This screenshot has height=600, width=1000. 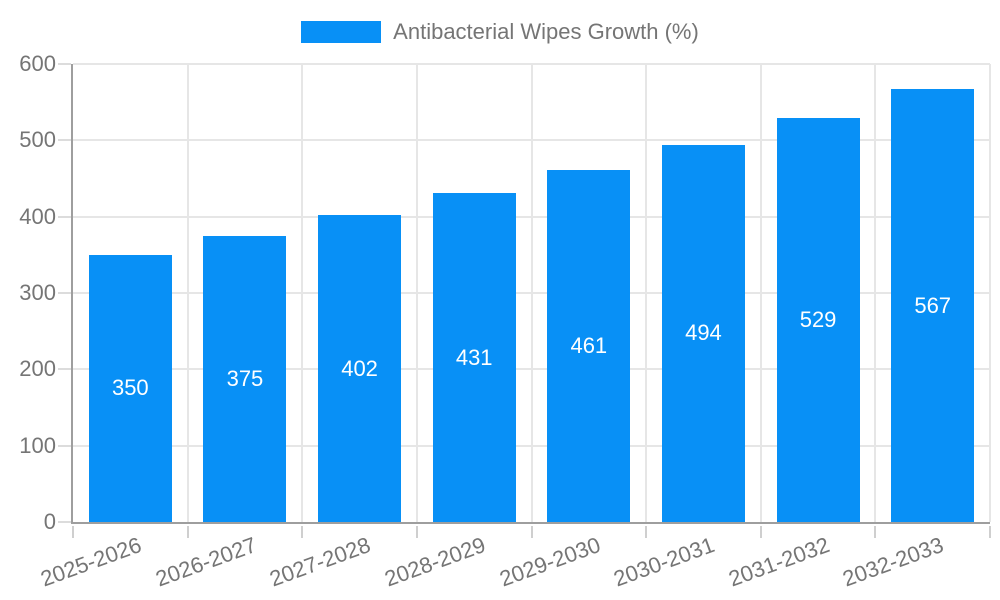 I want to click on bar-value-label: 461, so click(x=589, y=346).